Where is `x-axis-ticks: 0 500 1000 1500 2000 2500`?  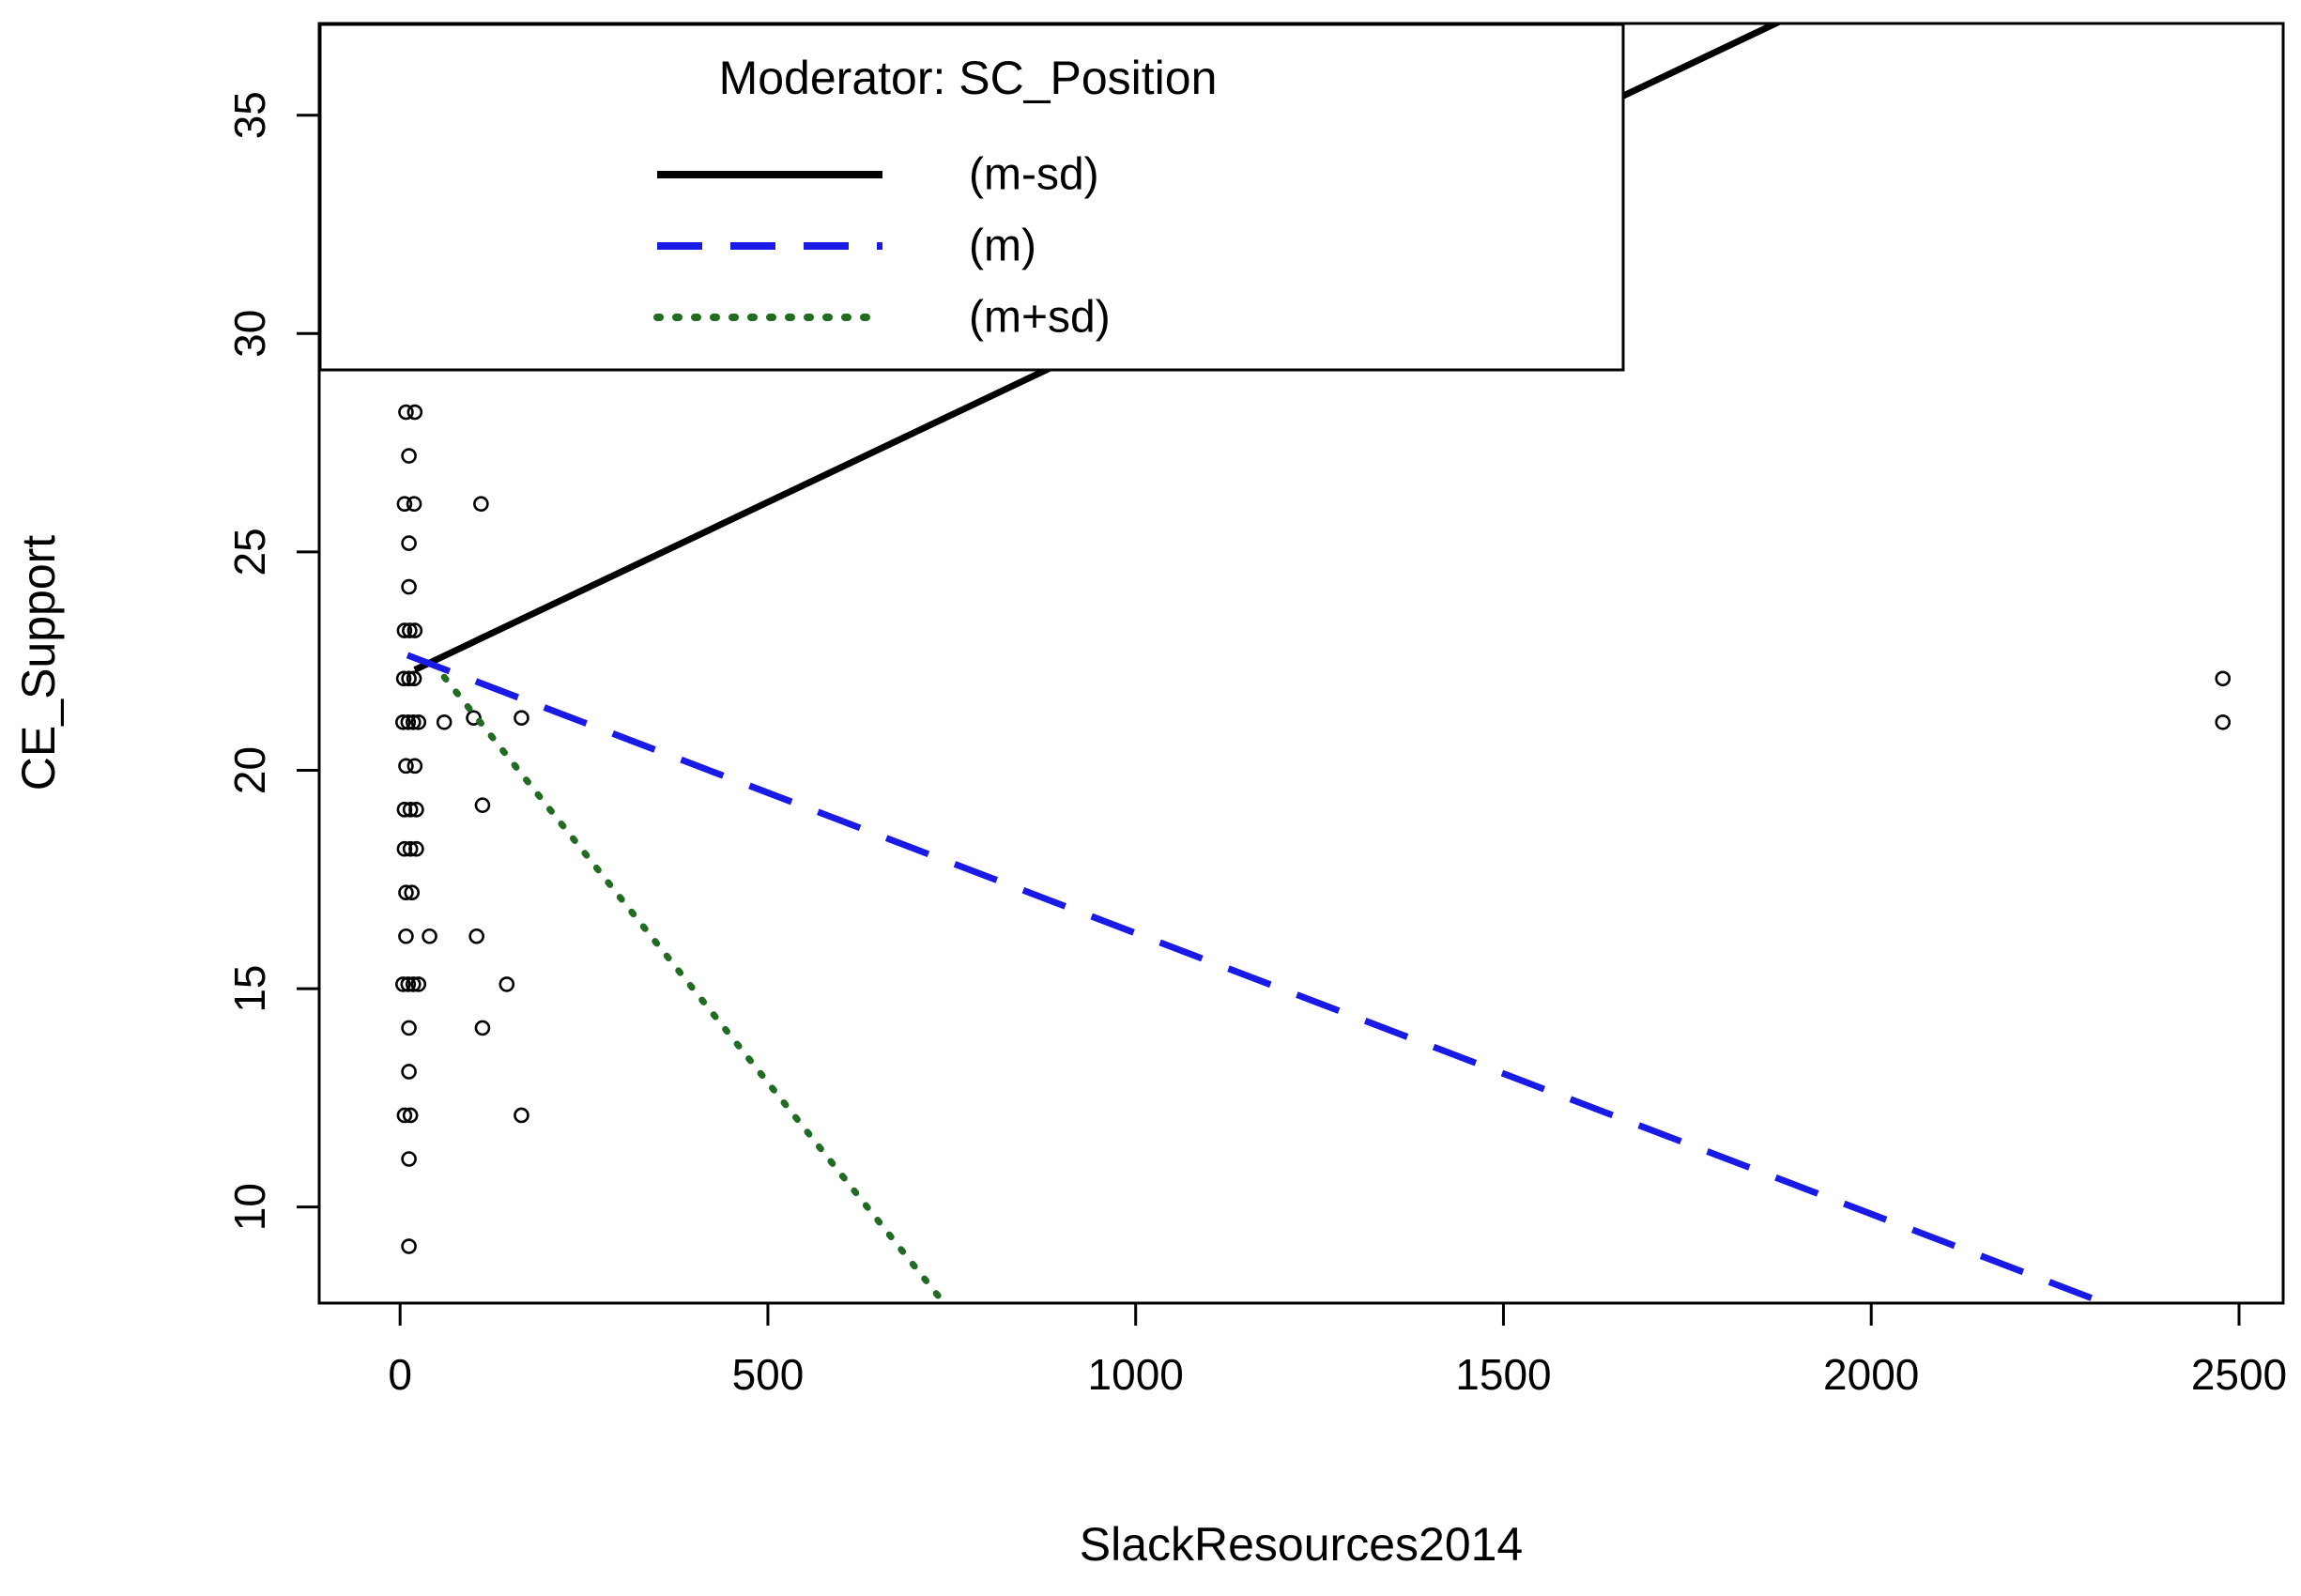 x-axis-ticks: 0 500 1000 1500 2000 2500 is located at coordinates (1338, 1351).